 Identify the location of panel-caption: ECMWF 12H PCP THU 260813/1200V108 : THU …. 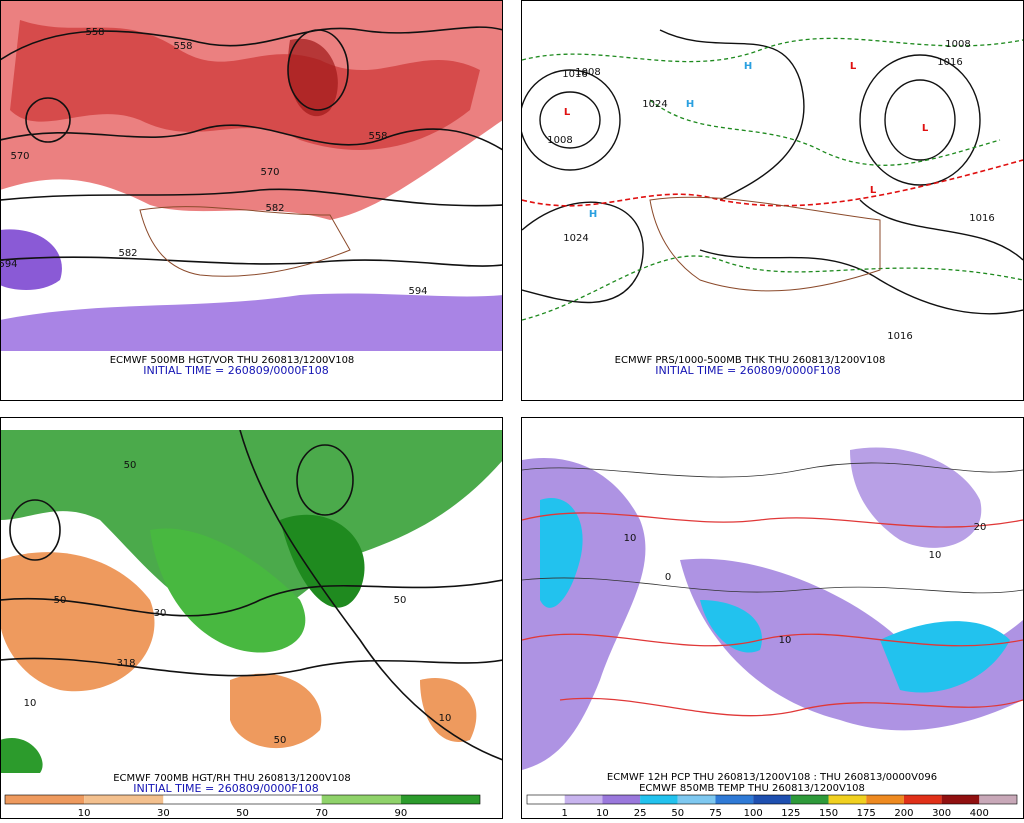
(772, 777).